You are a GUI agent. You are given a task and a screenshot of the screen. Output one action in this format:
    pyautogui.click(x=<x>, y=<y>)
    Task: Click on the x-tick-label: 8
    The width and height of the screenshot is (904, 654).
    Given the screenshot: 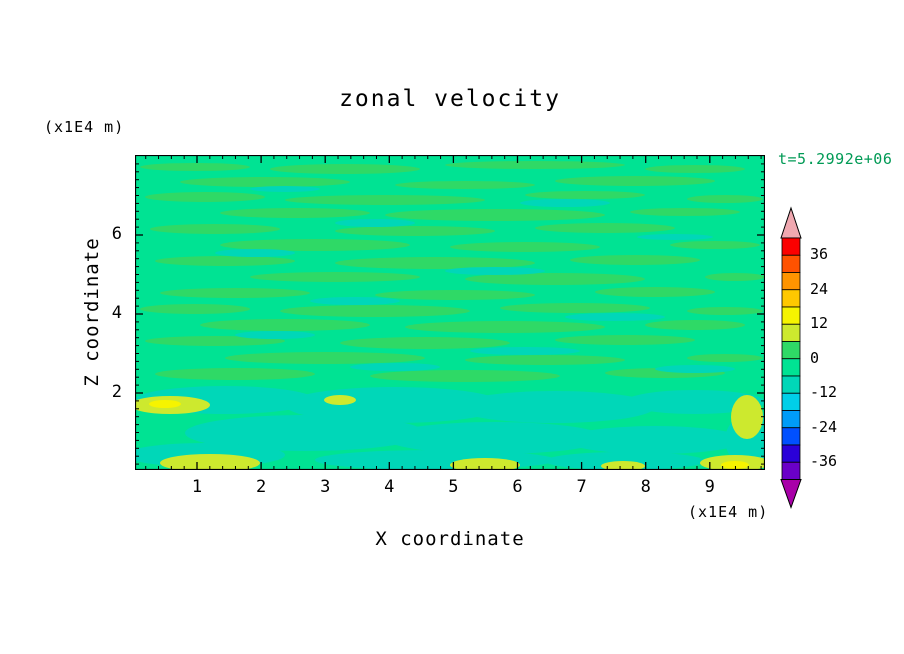 What is the action you would take?
    pyautogui.click(x=645, y=487)
    